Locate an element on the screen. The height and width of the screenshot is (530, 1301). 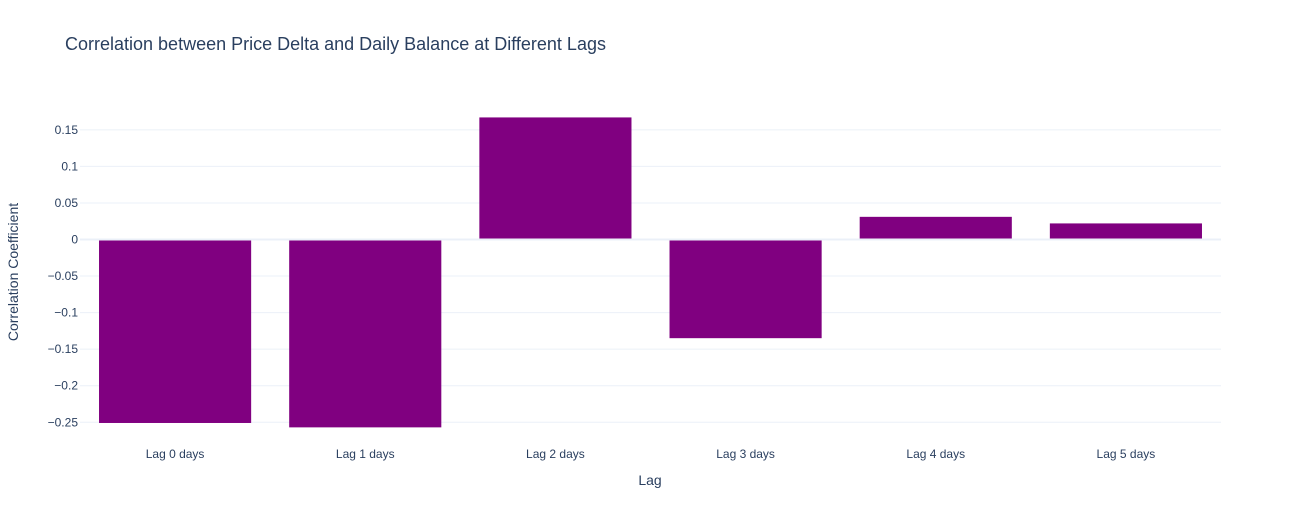
x-tick-label: Lag 4 days is located at coordinates (935, 454).